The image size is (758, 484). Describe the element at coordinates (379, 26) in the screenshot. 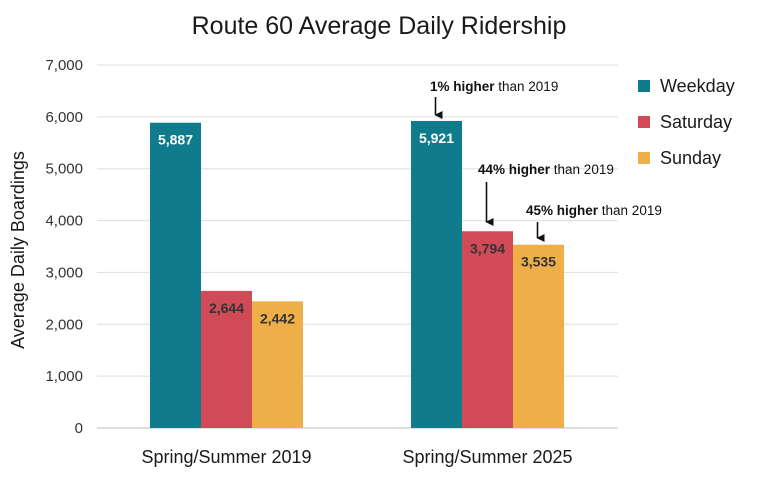

I see `chart-title: Route 60 Average Daily Ridership` at that location.